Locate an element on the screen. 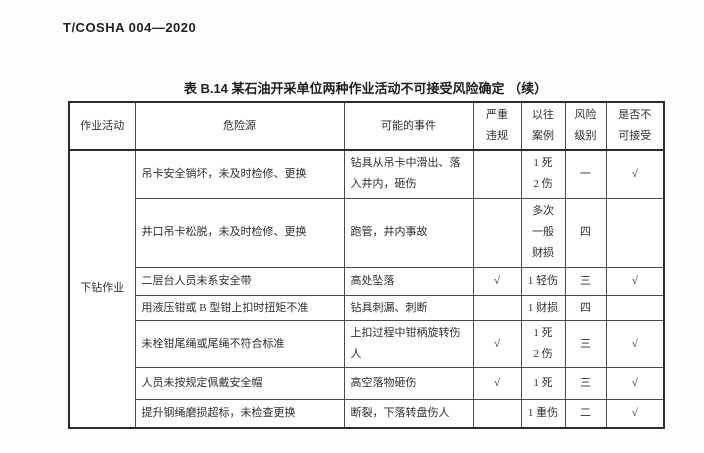 The width and height of the screenshot is (704, 453). cases-cell: 1 轻伤 is located at coordinates (543, 281).